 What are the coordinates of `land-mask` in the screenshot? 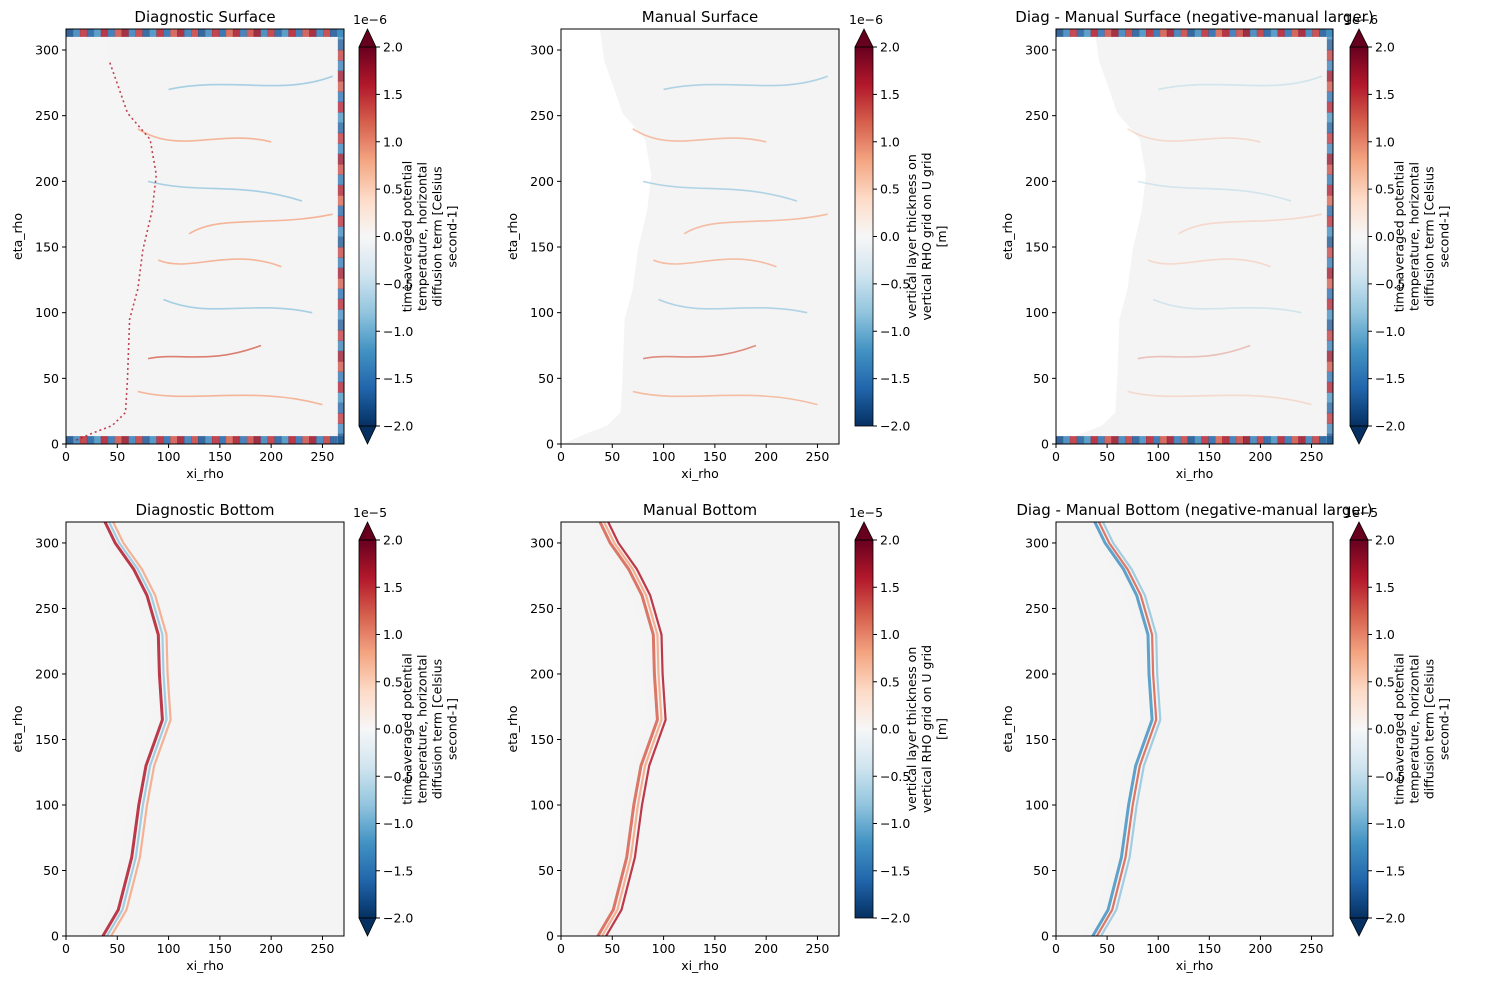 It's located at (606, 236).